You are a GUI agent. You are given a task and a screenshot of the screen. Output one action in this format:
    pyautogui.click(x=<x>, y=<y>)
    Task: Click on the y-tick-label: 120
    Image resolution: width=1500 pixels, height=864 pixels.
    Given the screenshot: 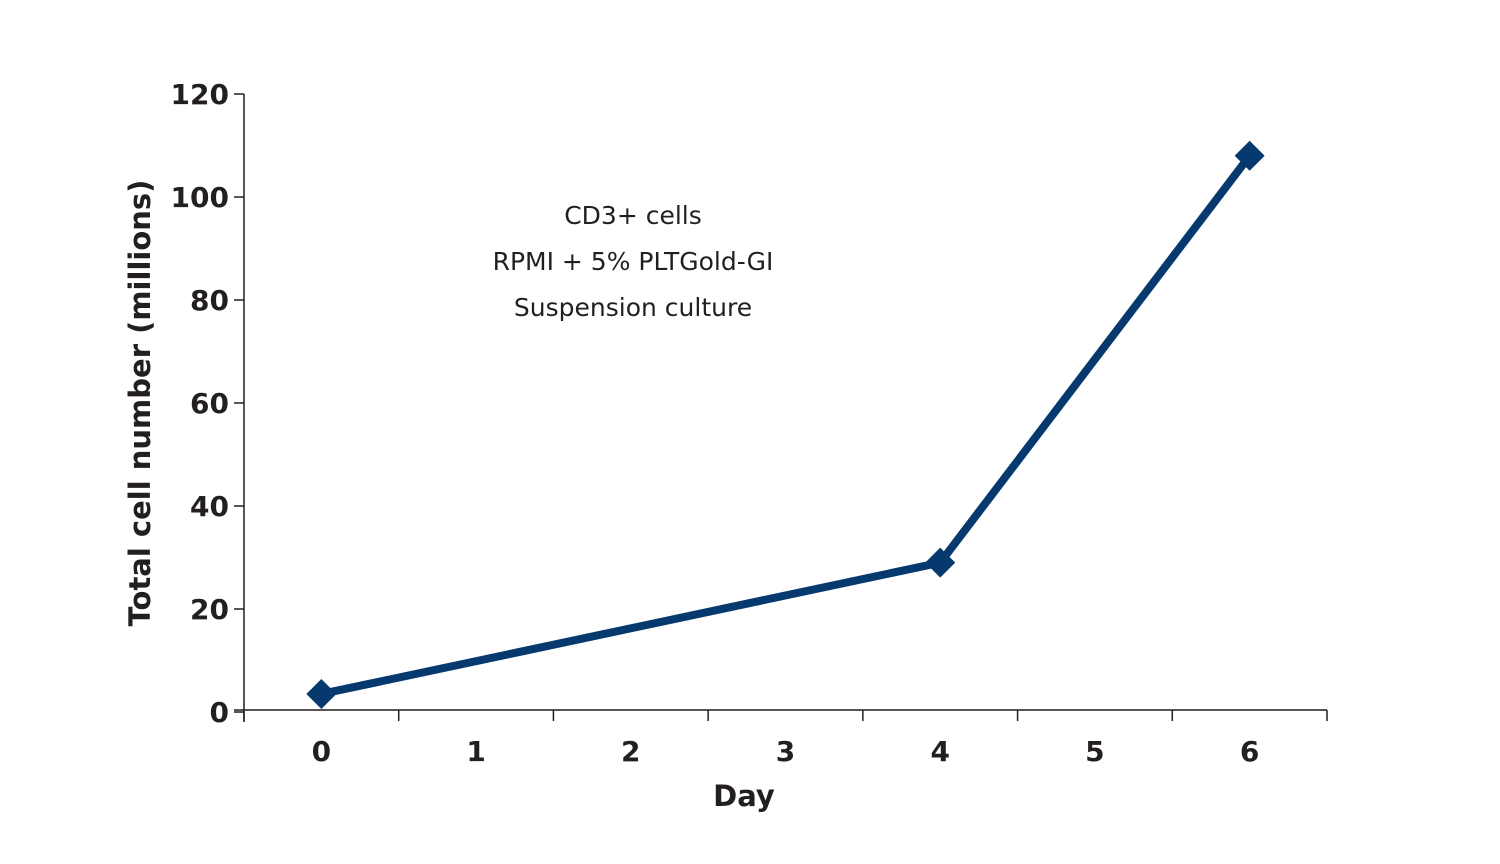 What is the action you would take?
    pyautogui.click(x=200, y=94)
    